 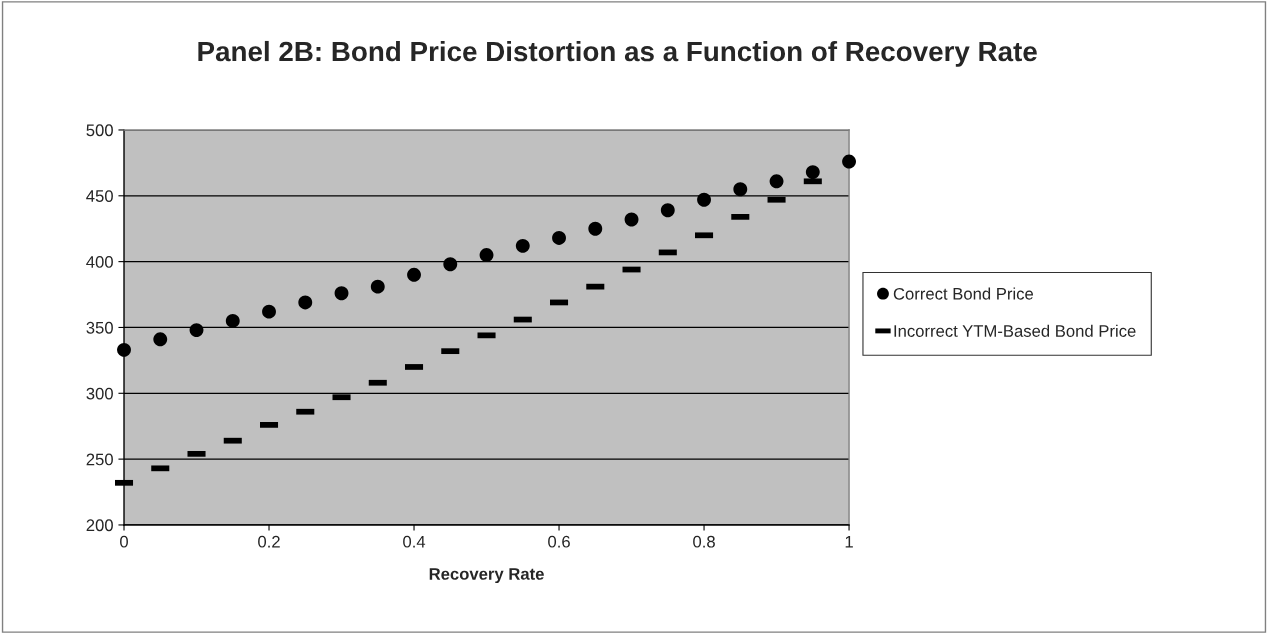 I want to click on x-tick-label: 0.4, so click(x=414, y=541).